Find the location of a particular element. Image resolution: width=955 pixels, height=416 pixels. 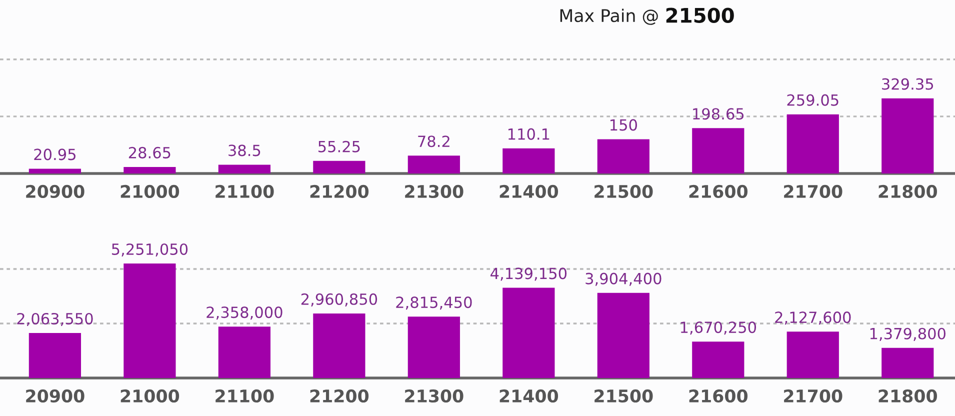

data-label: 2,815,450 is located at coordinates (434, 303).